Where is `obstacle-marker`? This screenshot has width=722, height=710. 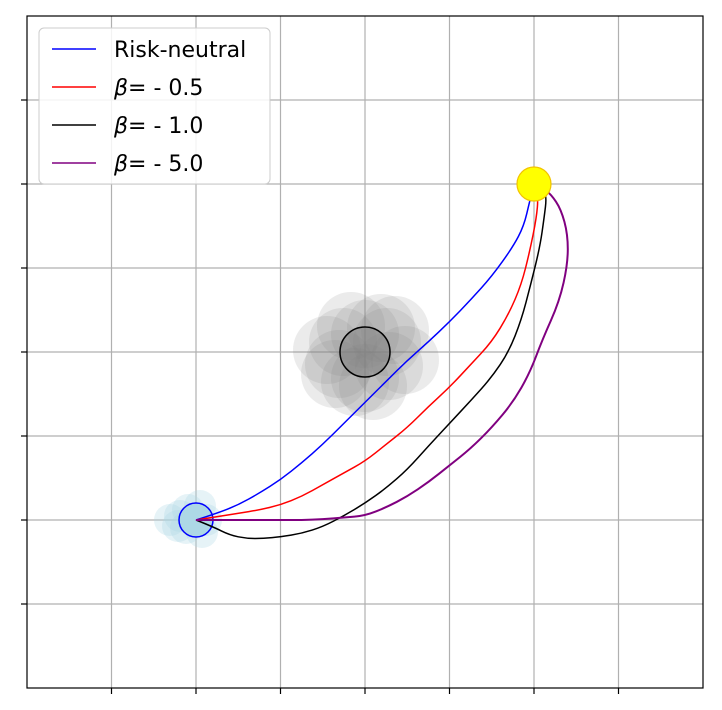
obstacle-marker is located at coordinates (365, 352).